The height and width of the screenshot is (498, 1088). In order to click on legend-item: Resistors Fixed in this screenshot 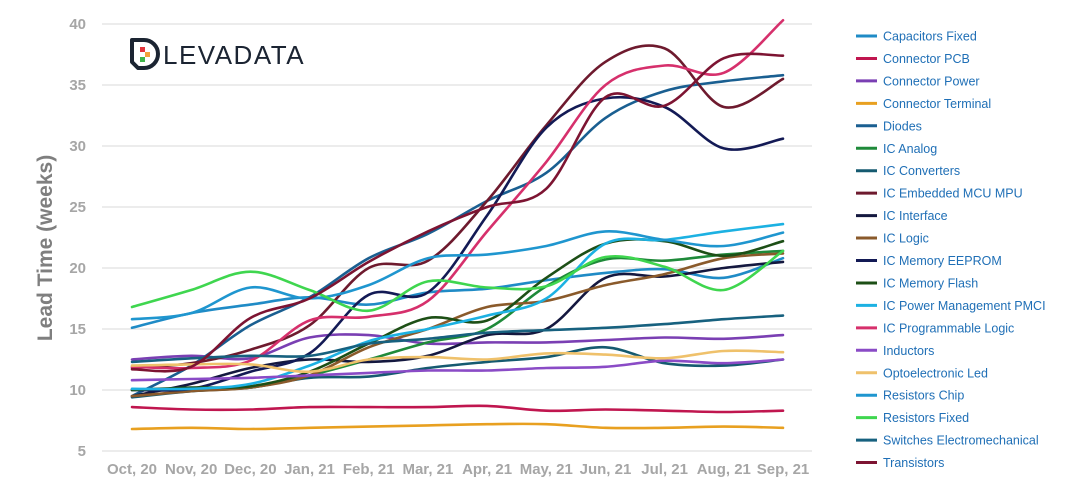, I will do `click(912, 418)`.